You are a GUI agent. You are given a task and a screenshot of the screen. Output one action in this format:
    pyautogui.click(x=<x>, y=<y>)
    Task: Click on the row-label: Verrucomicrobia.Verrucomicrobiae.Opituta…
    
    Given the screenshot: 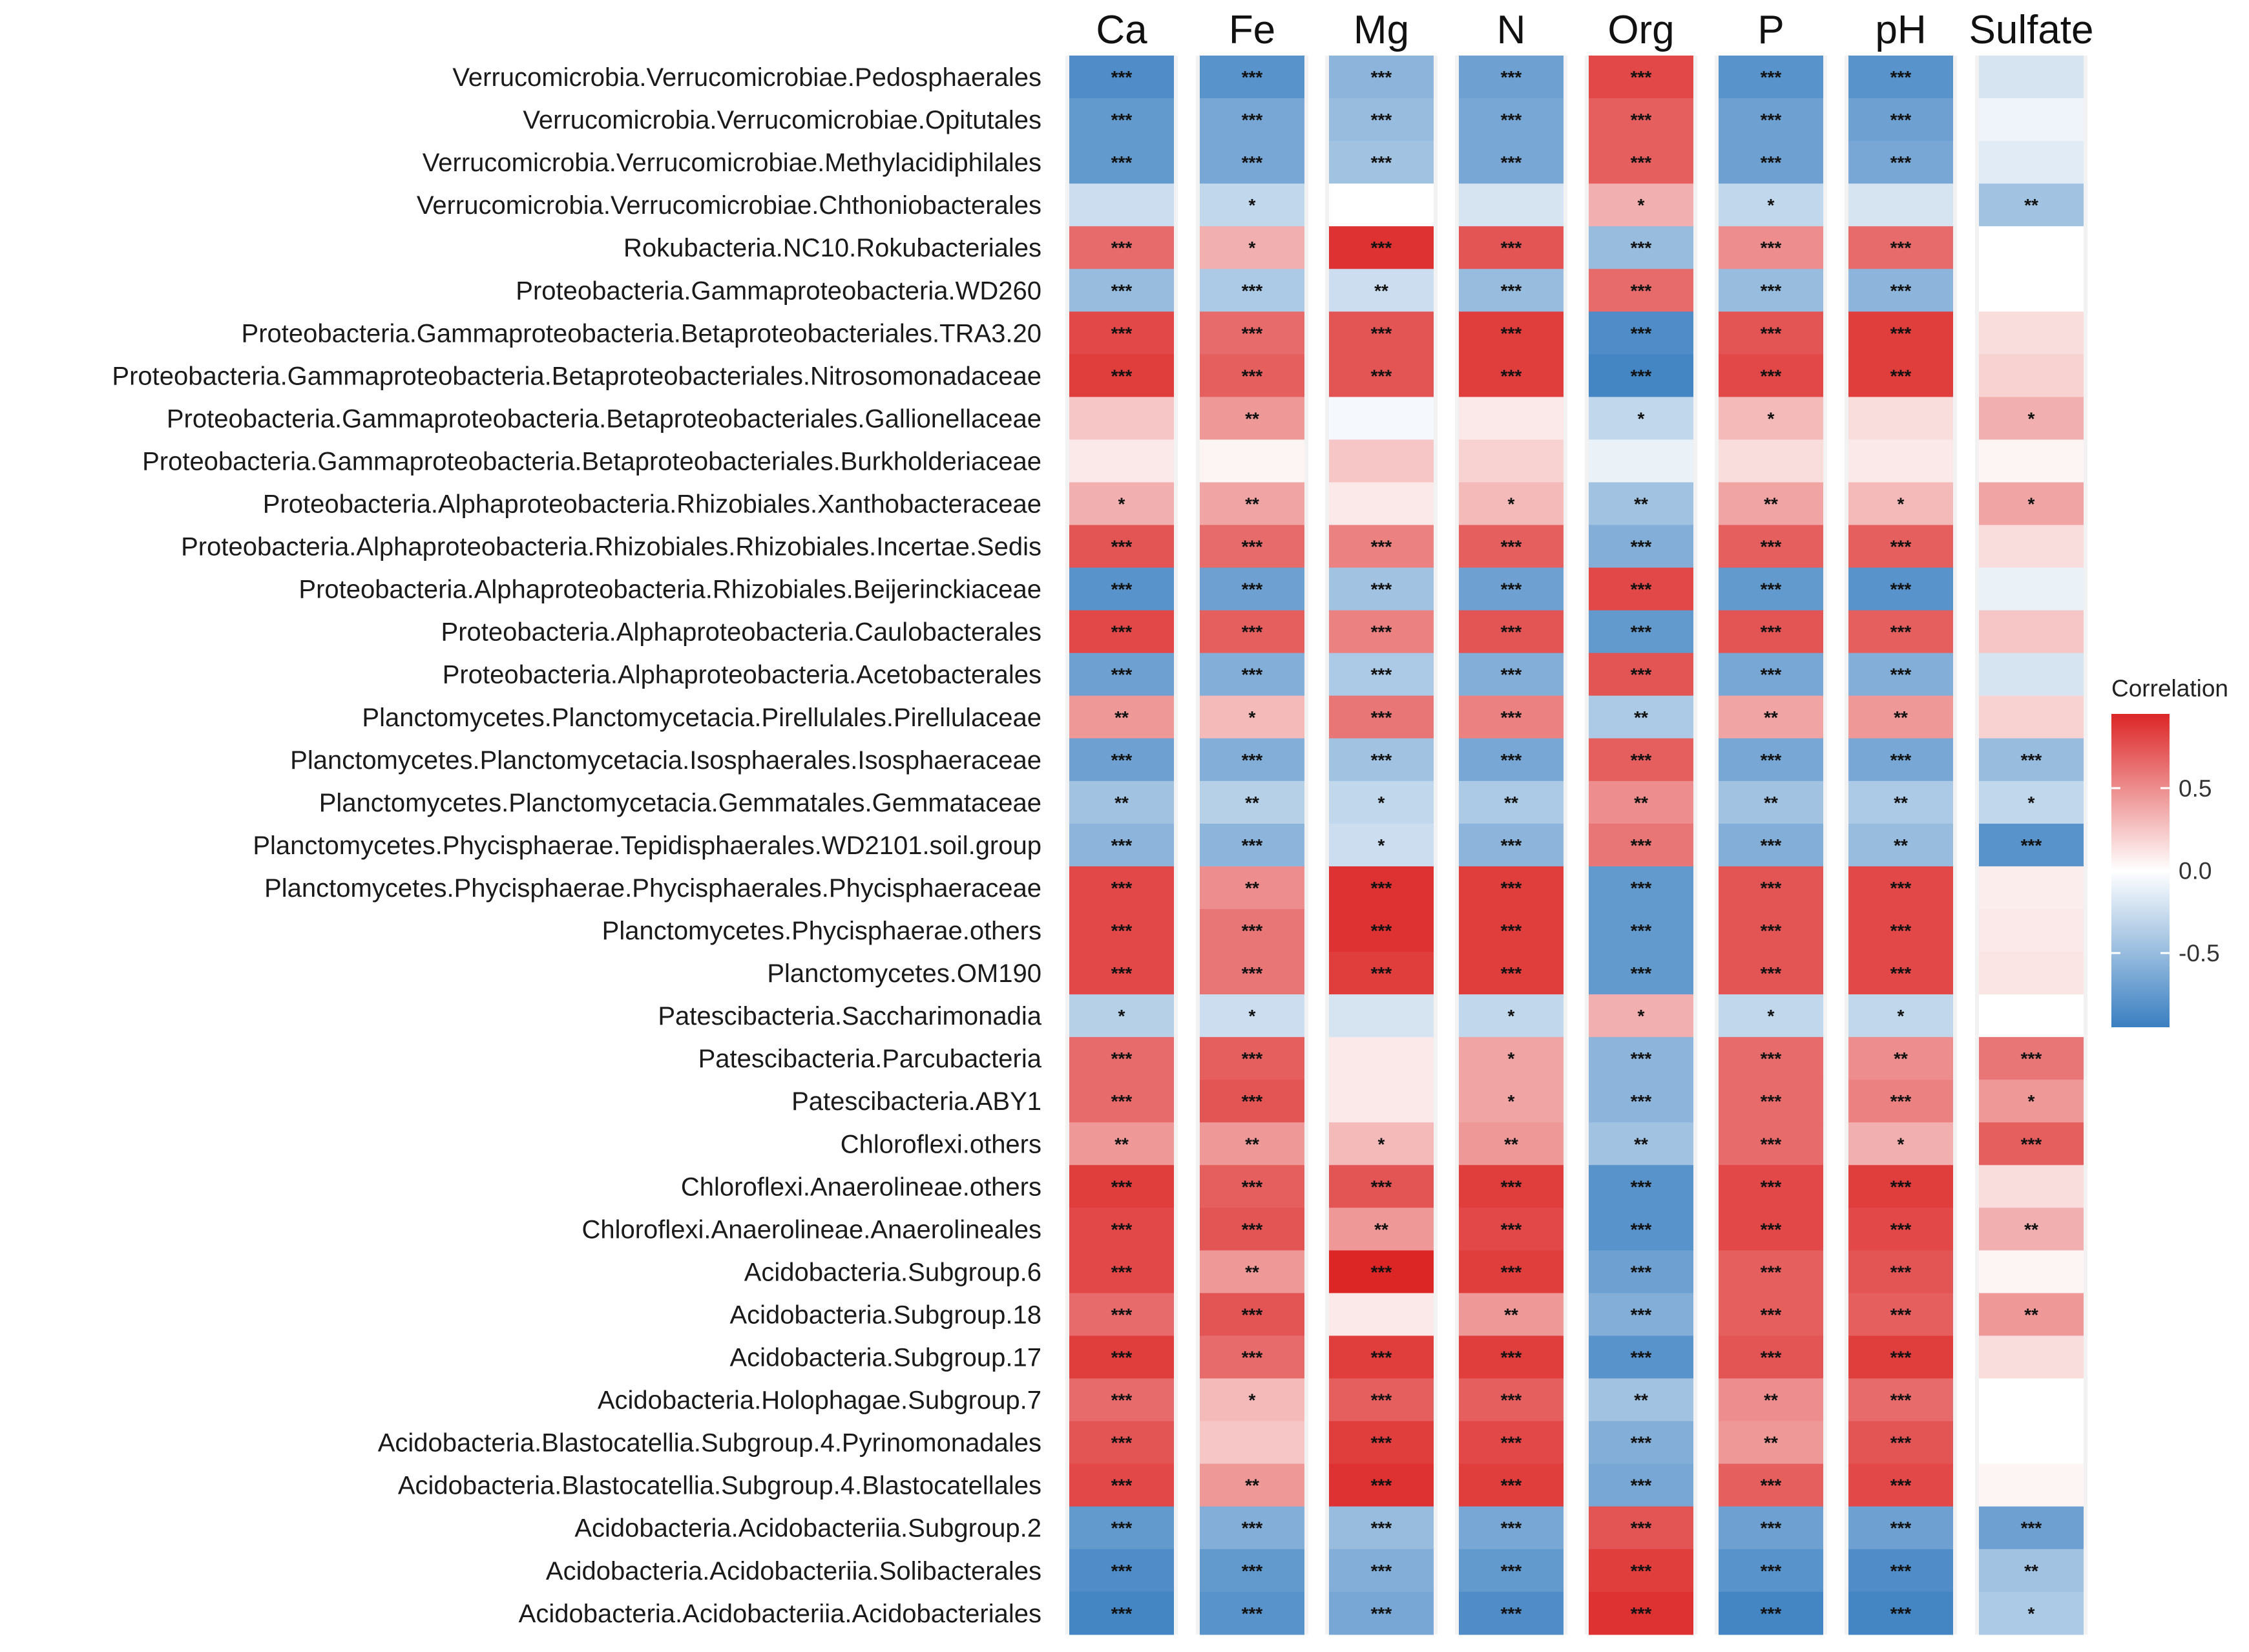 What is the action you would take?
    pyautogui.click(x=782, y=120)
    